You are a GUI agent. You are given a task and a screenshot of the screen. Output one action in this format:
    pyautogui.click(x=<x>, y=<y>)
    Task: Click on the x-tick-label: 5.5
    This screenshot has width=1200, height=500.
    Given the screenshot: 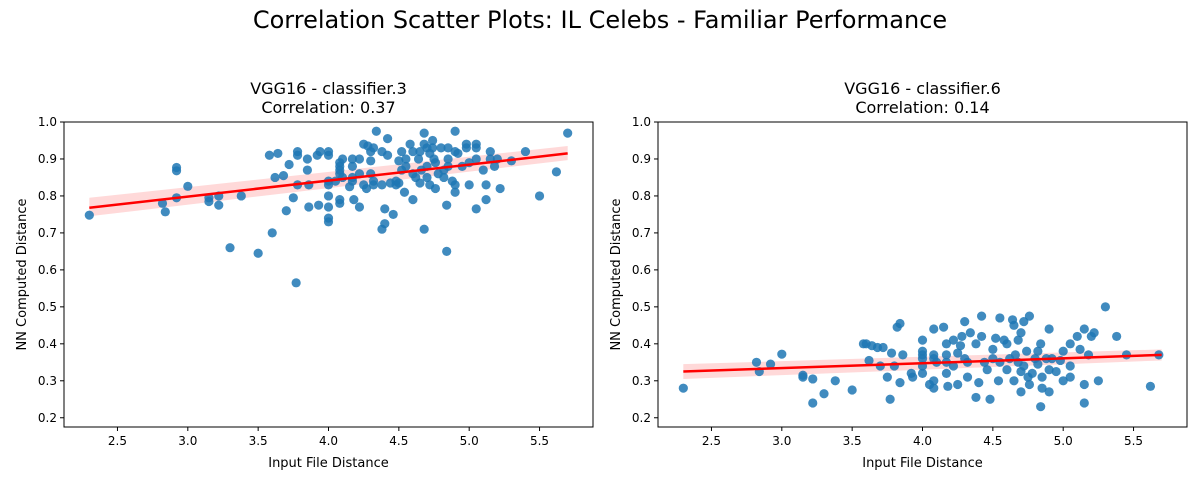 What is the action you would take?
    pyautogui.click(x=1133, y=441)
    